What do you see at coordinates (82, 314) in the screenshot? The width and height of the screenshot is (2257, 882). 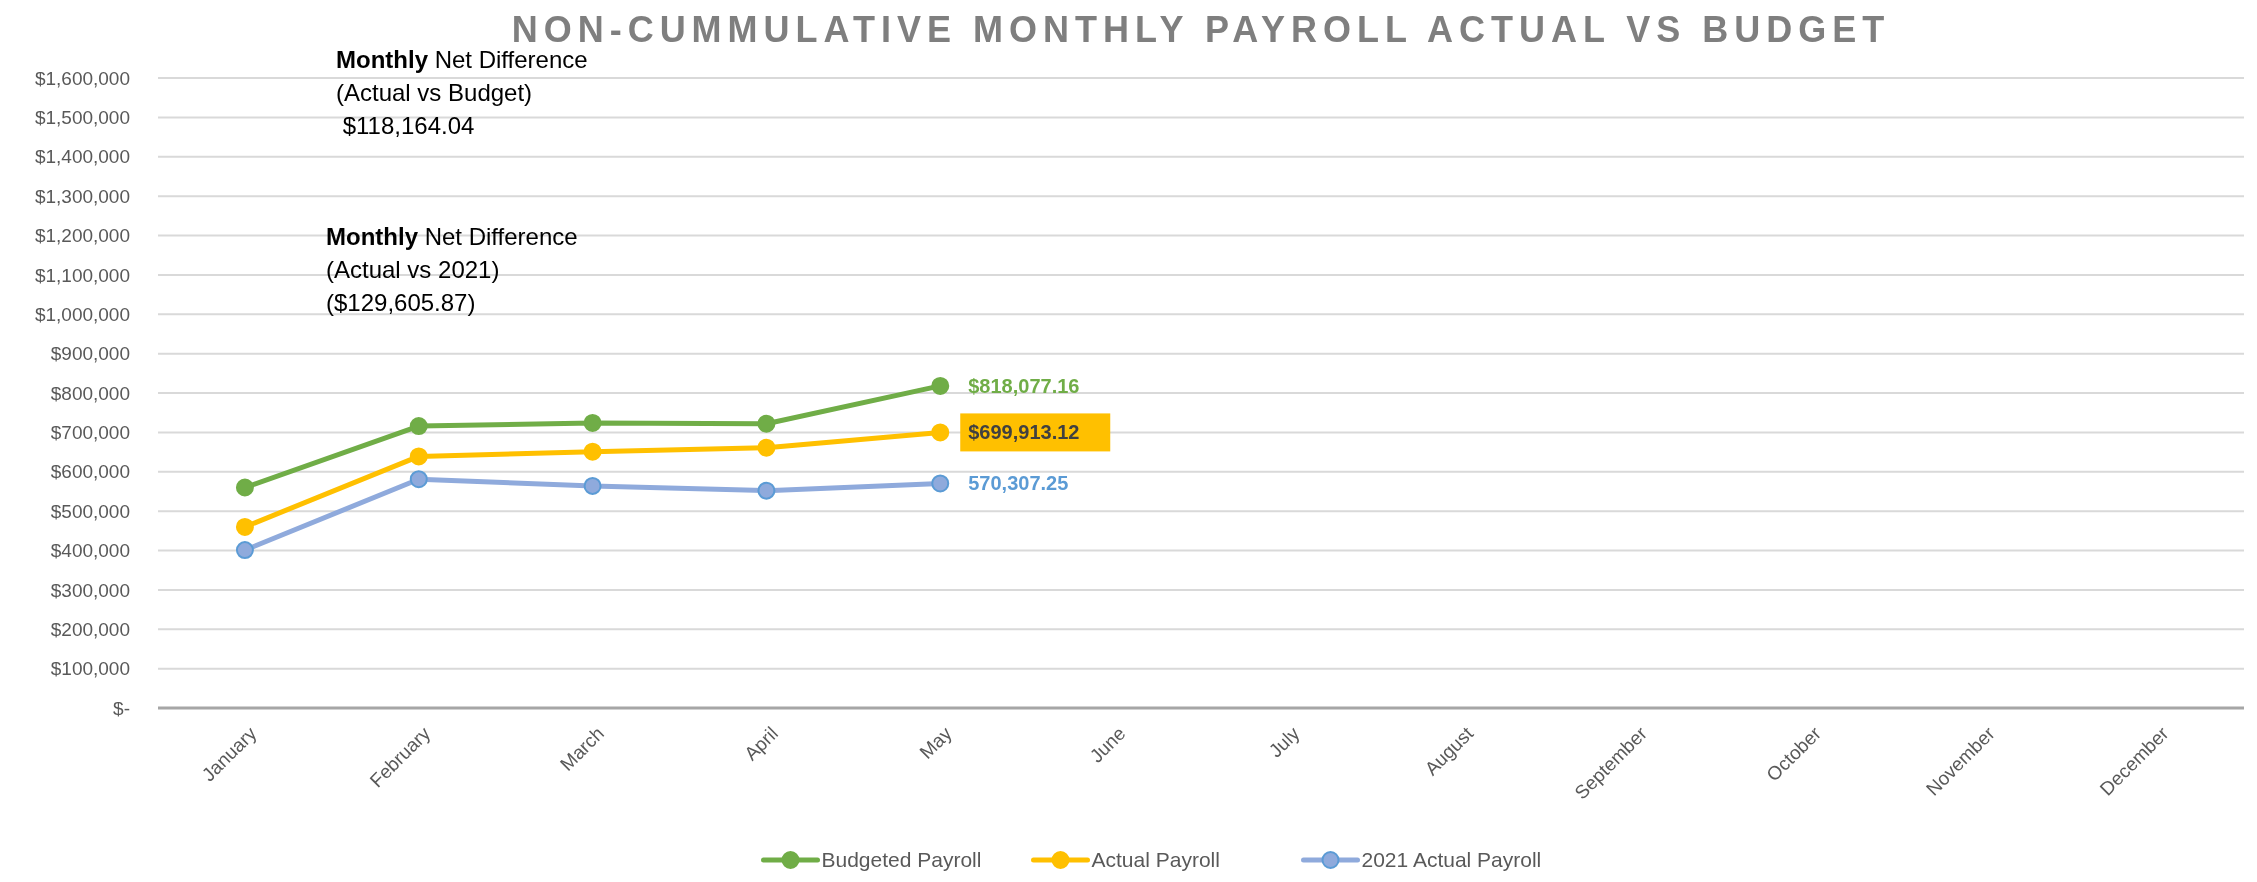 I see `y-tick-label: $1,000,000` at bounding box center [82, 314].